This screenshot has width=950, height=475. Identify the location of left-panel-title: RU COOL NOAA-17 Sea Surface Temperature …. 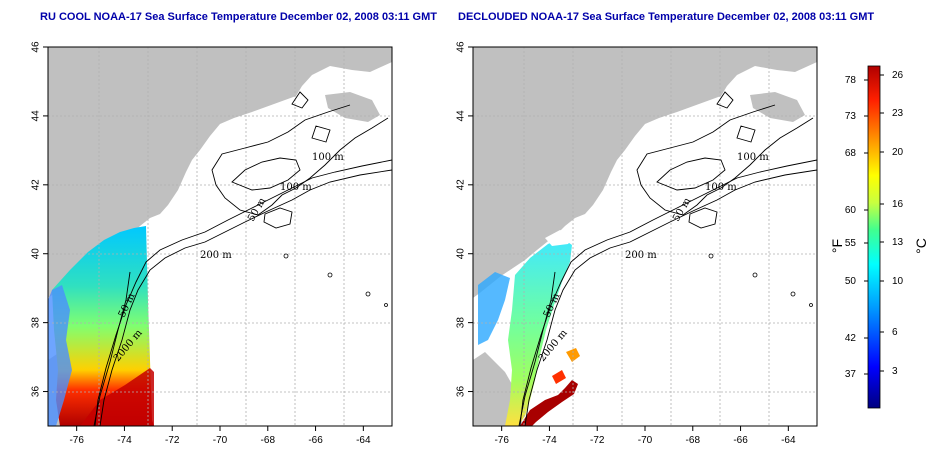
(238, 17).